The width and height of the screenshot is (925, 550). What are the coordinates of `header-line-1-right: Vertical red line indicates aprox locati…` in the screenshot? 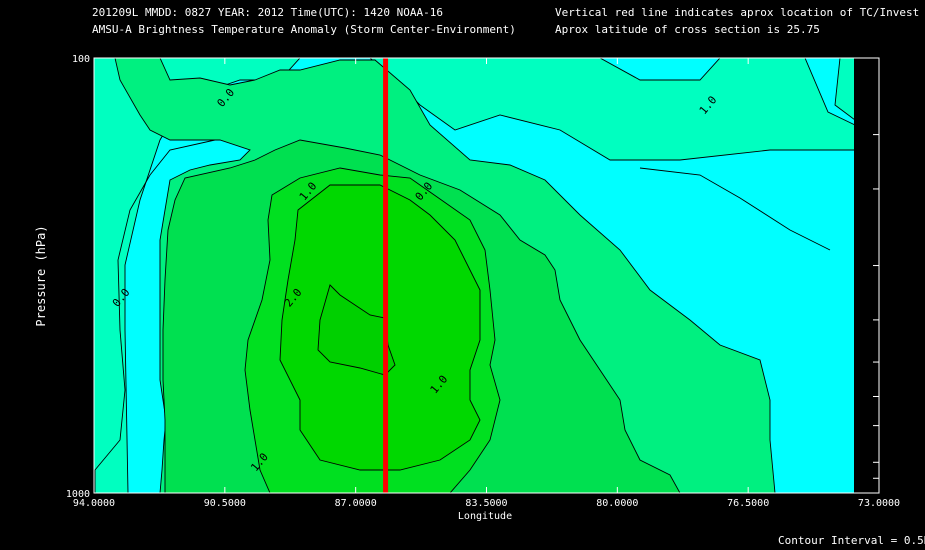 It's located at (737, 12).